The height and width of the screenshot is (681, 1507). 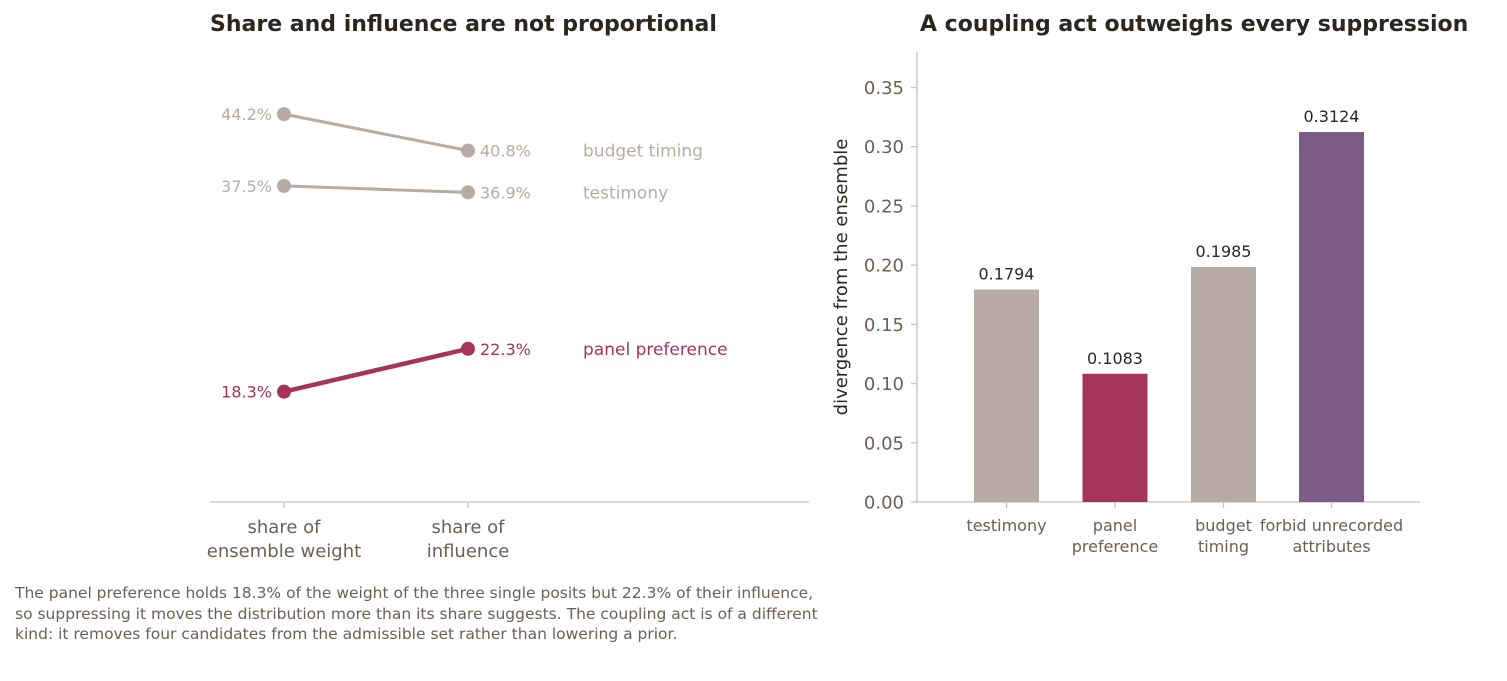 I want to click on bar-y-tick-label: 0.30, so click(x=884, y=147).